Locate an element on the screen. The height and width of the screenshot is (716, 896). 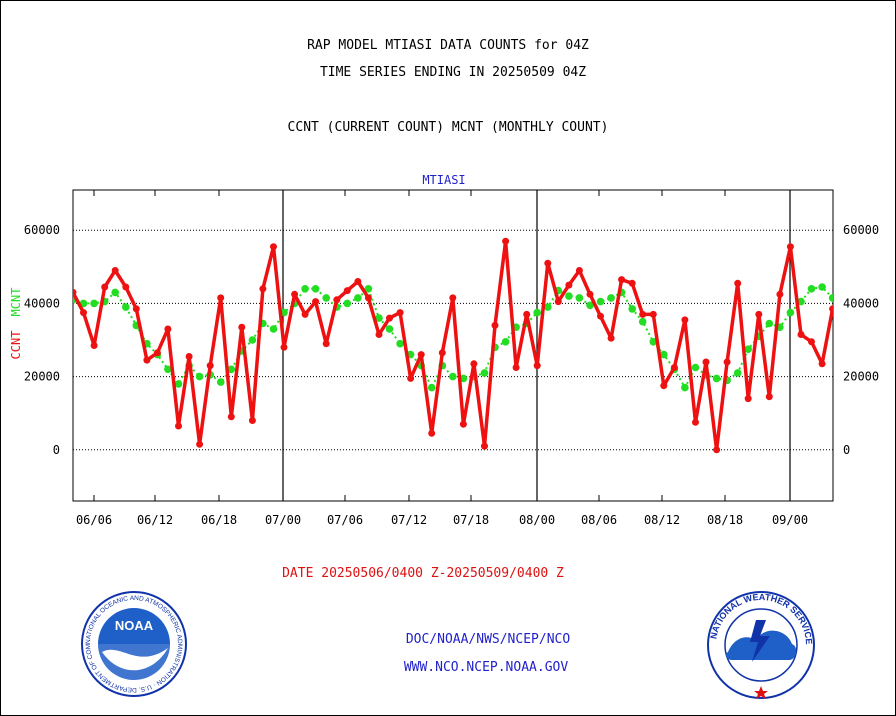
x-tick-label: 08/12 is located at coordinates (662, 520).